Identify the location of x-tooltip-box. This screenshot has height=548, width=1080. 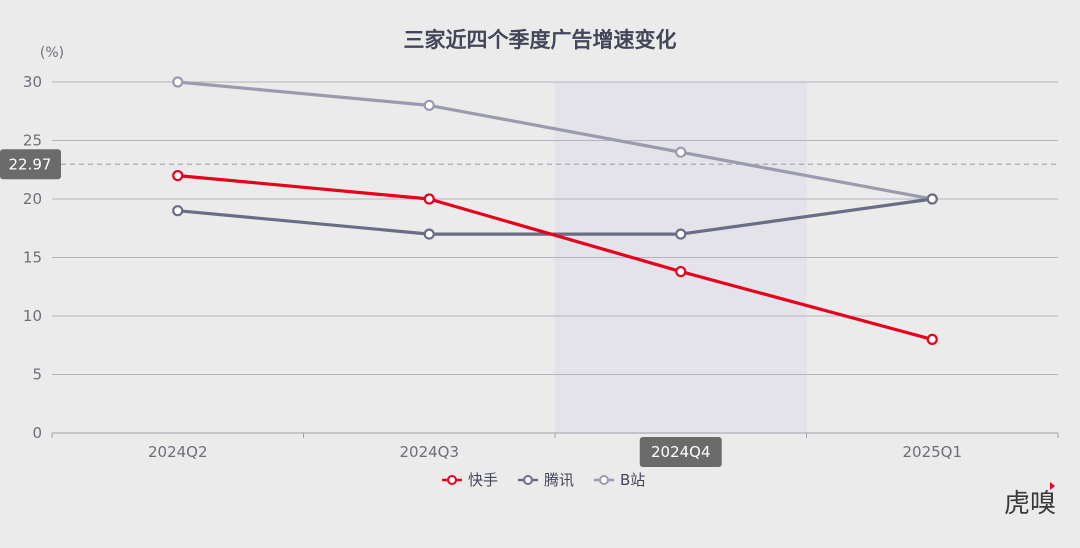
(680, 452).